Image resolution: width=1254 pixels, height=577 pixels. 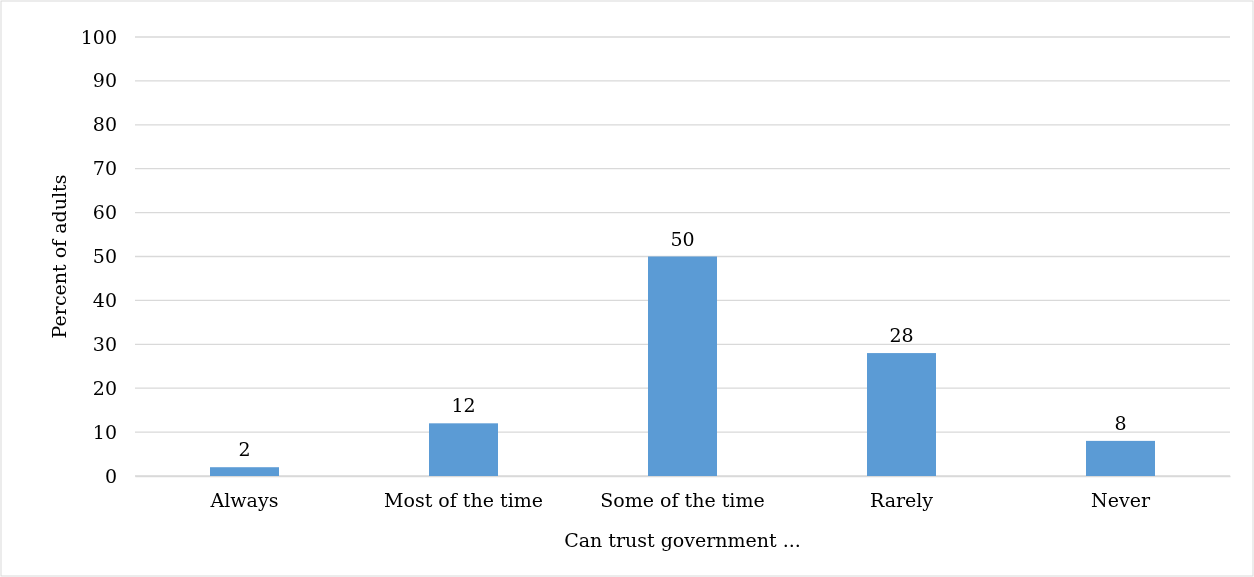 I want to click on y-tick-label: 50, so click(x=104, y=256).